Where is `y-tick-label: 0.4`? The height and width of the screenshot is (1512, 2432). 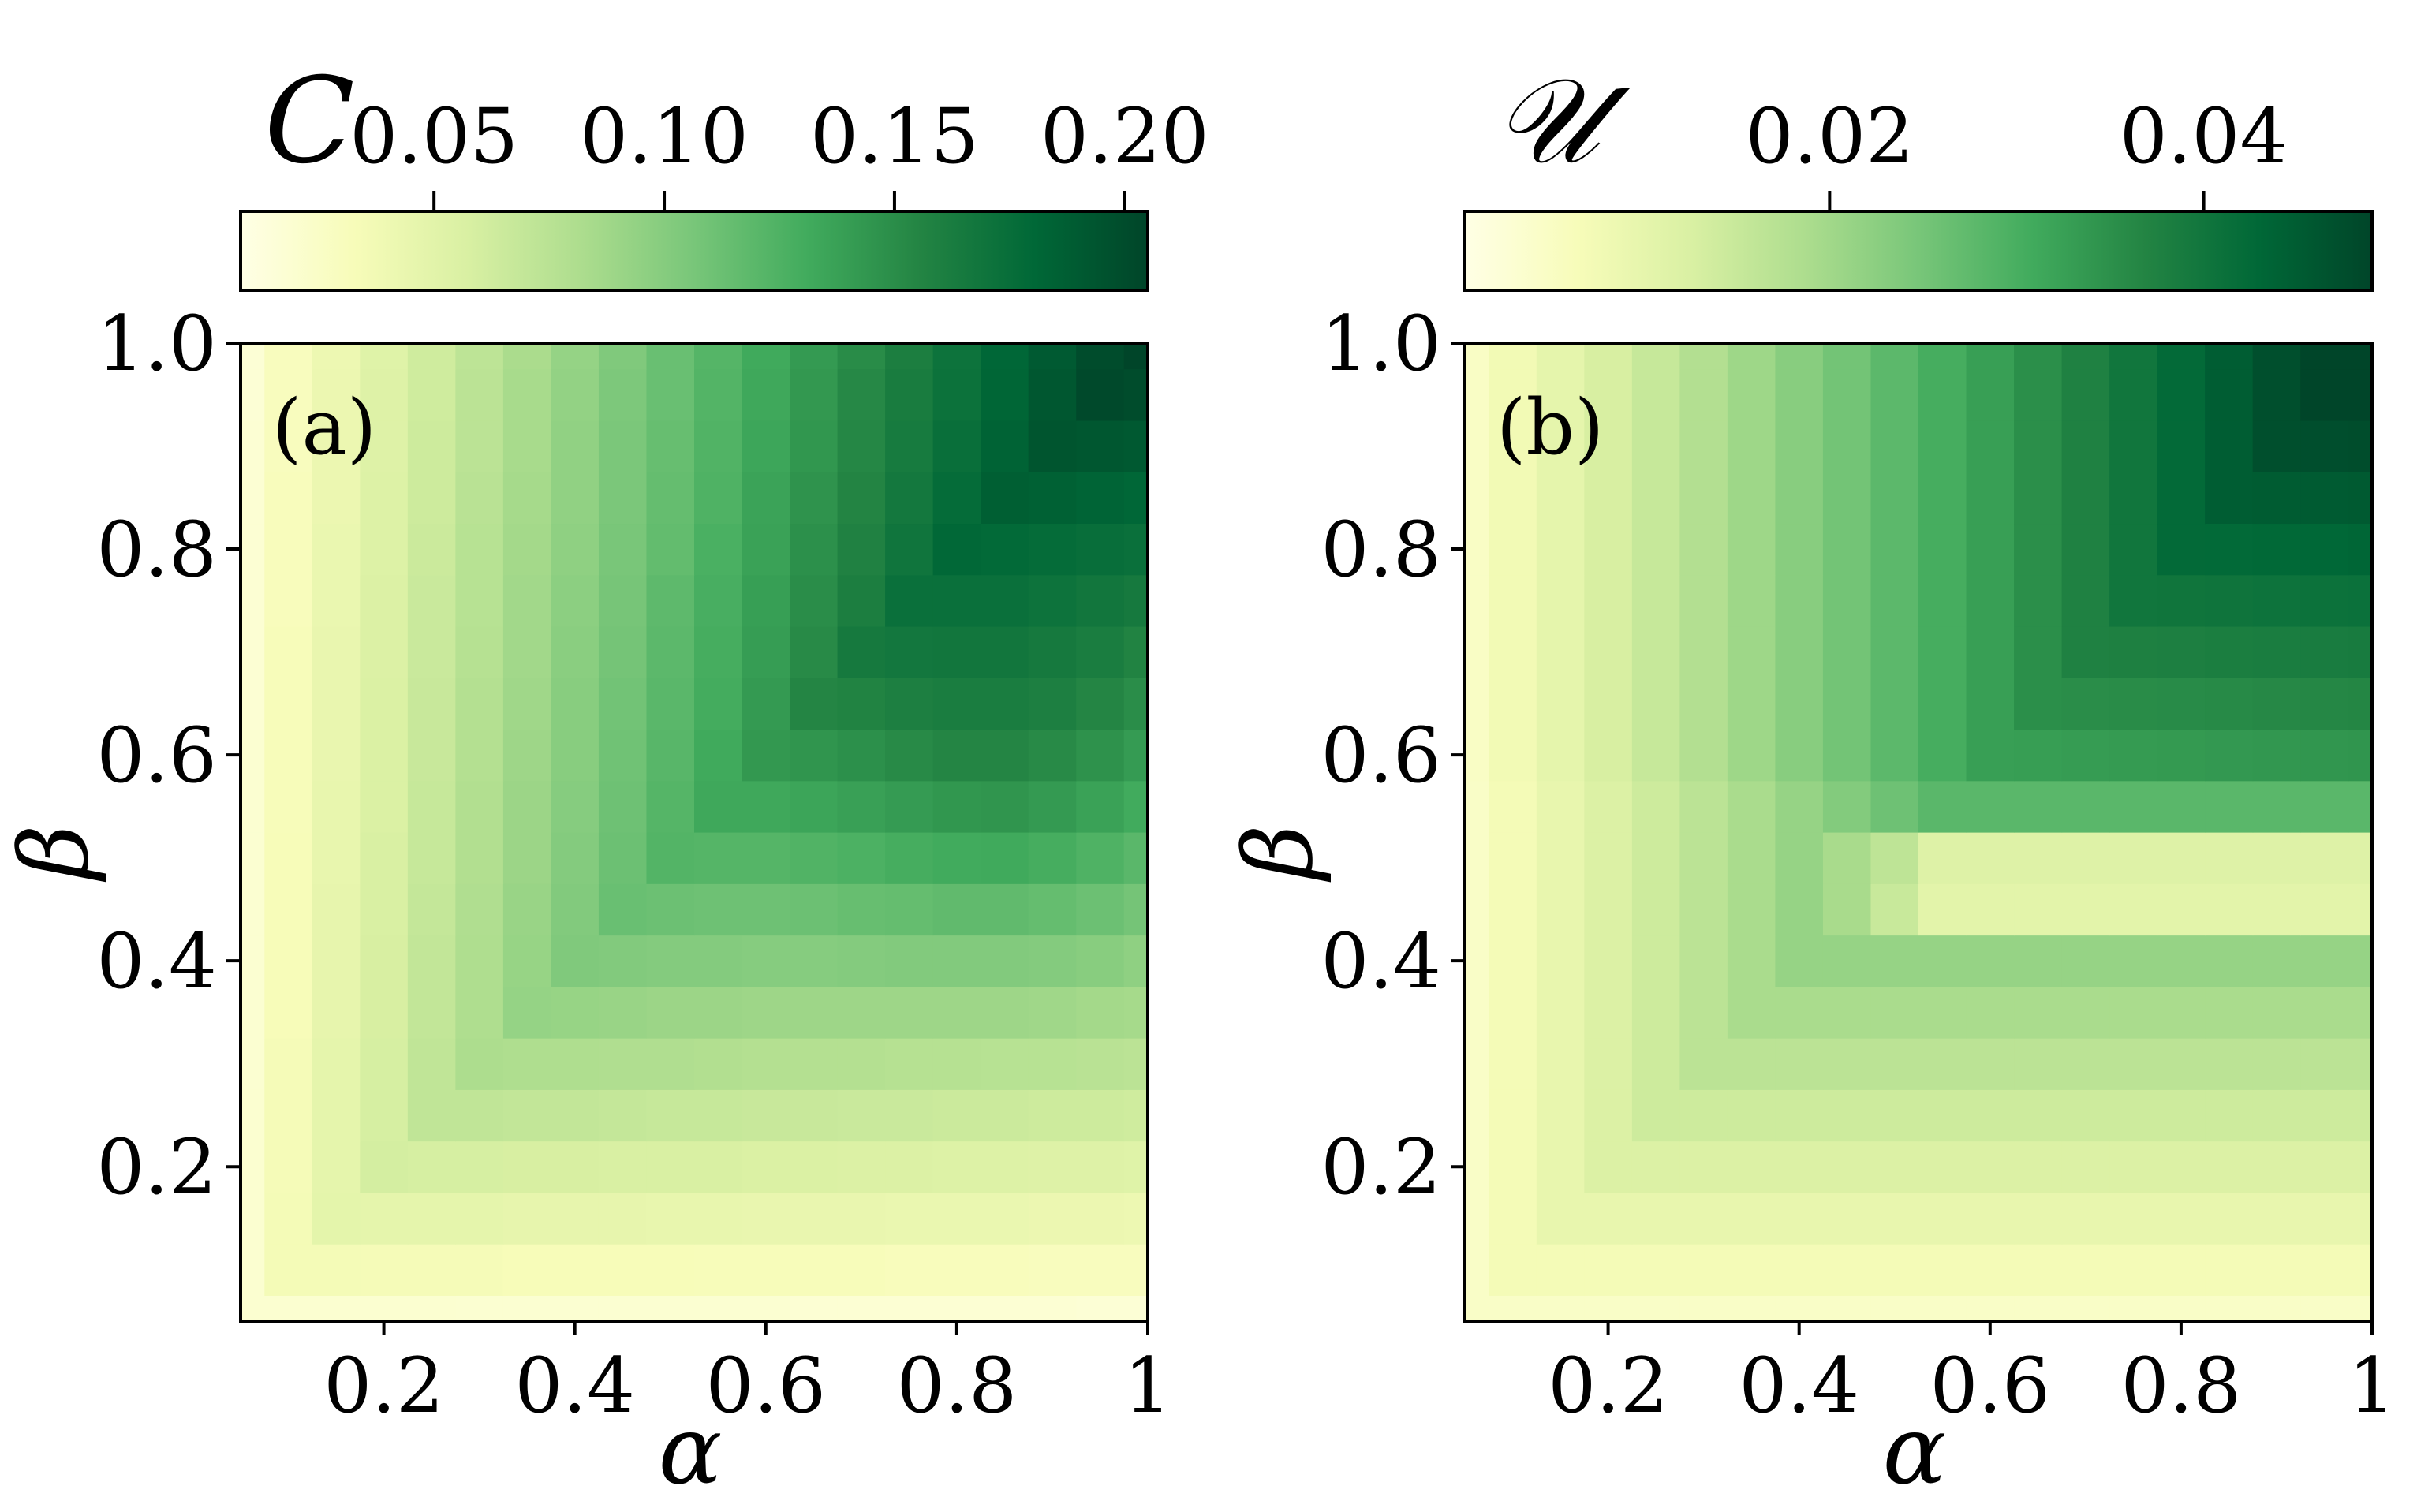 y-tick-label: 0.4 is located at coordinates (1381, 961).